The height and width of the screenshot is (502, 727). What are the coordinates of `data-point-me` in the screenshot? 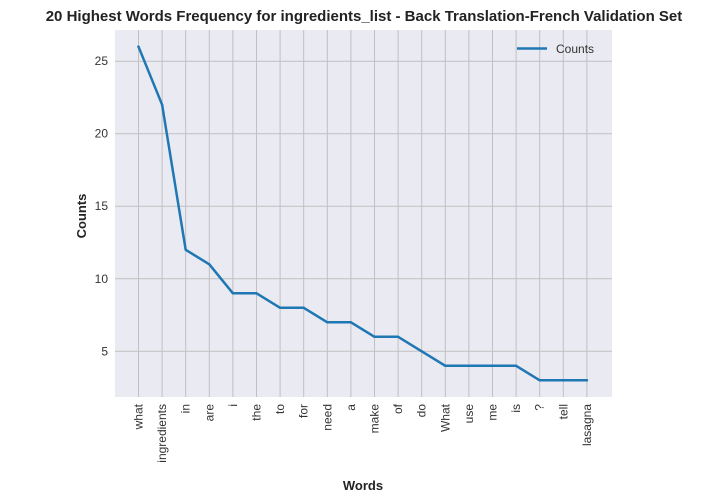 It's located at (492, 366).